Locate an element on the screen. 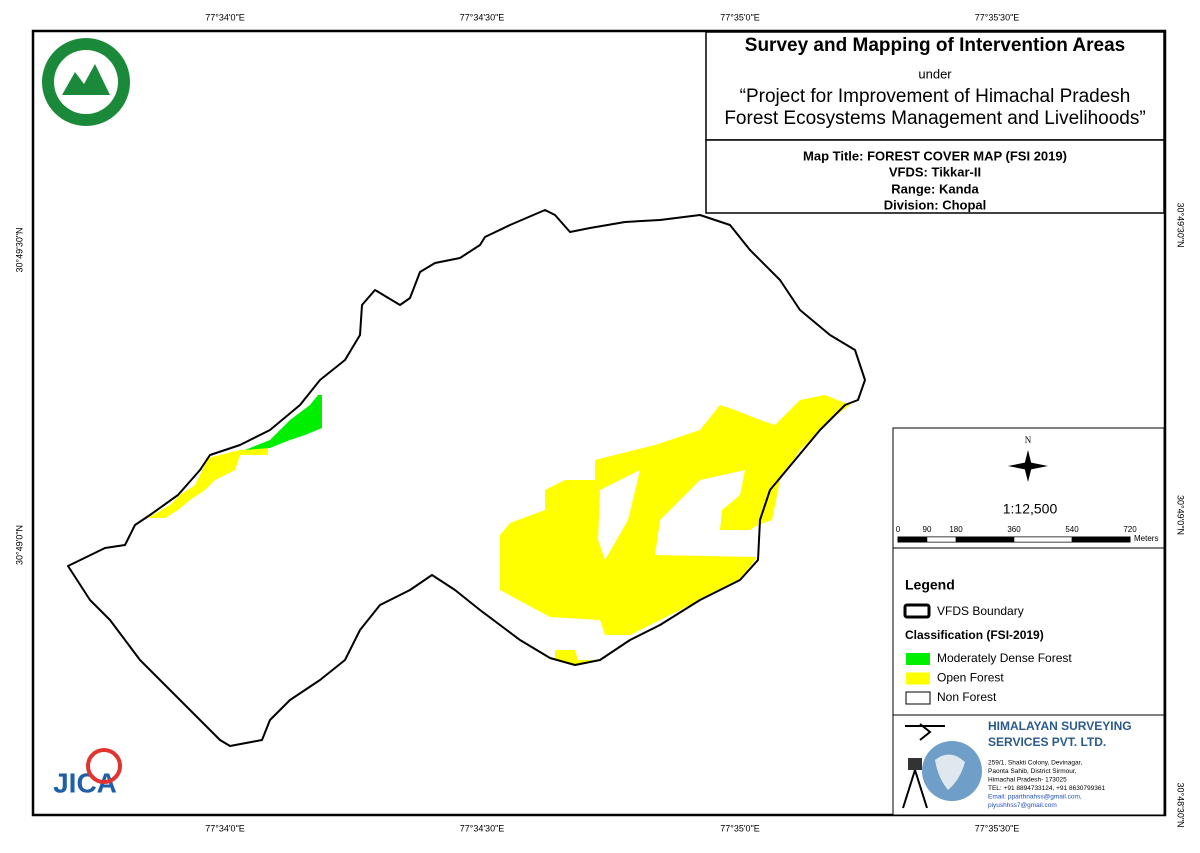  north-arrow is located at coordinates (1028, 466).